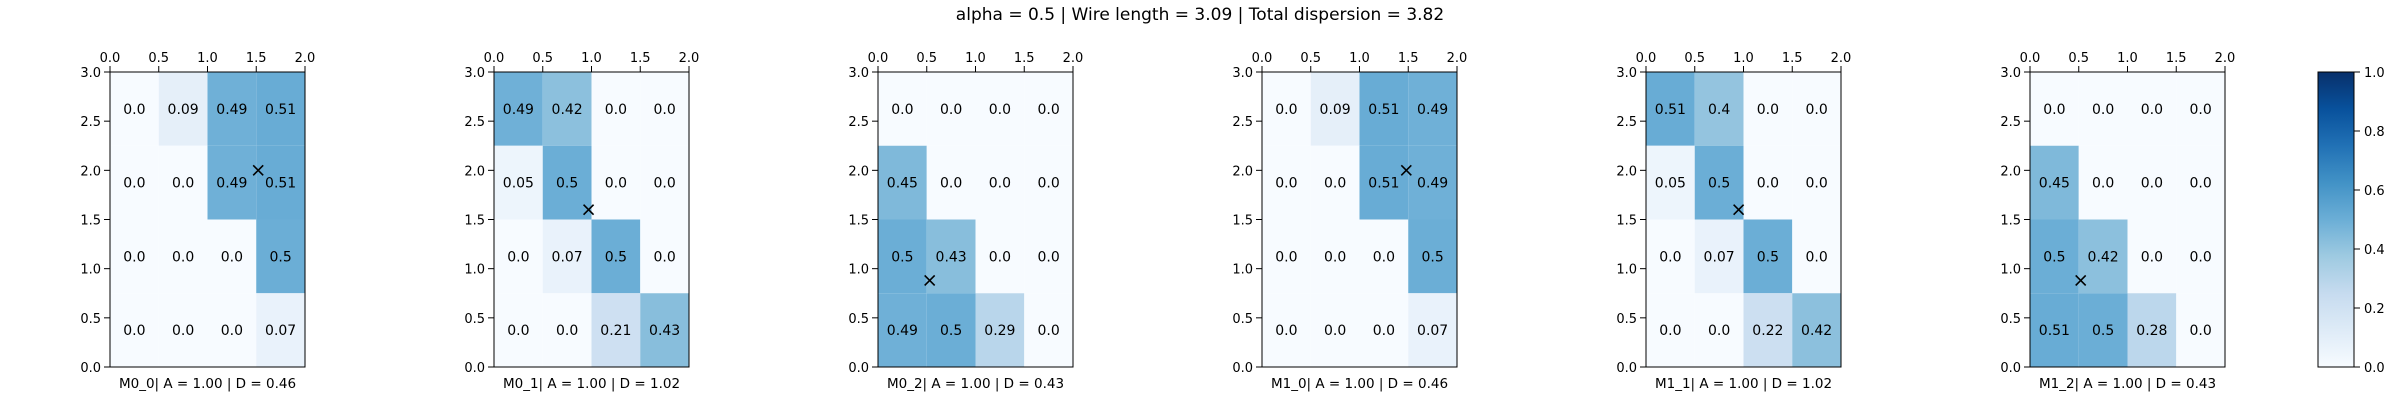 The height and width of the screenshot is (400, 2400). I want to click on x-tick-label: 2.0, so click(305, 58).